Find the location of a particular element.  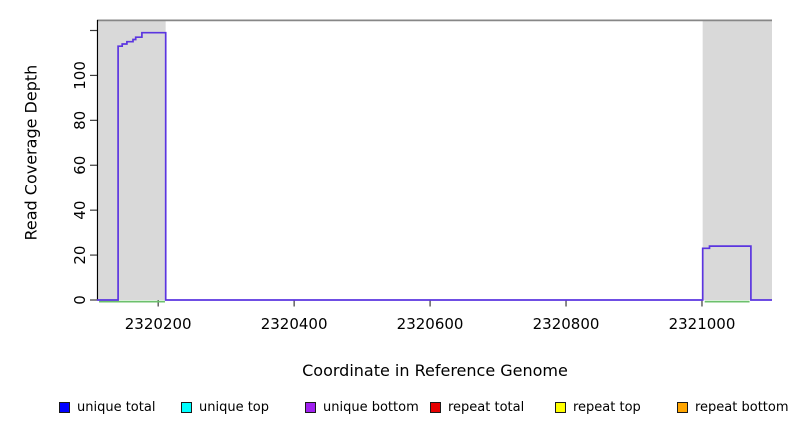

legend-item-repeat-total: repeat total is located at coordinates (477, 407).